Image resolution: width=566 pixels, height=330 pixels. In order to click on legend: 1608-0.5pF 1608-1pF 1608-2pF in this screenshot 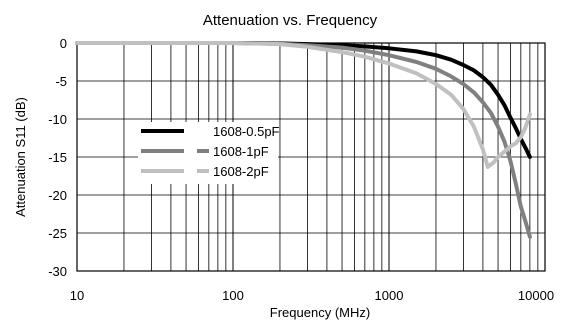, I will do `click(210, 151)`.